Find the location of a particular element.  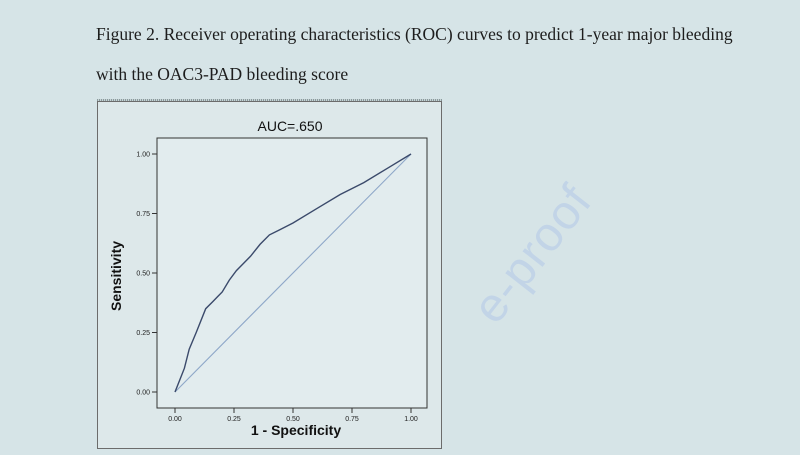

y-tick-label: 1.00 is located at coordinates (143, 155).